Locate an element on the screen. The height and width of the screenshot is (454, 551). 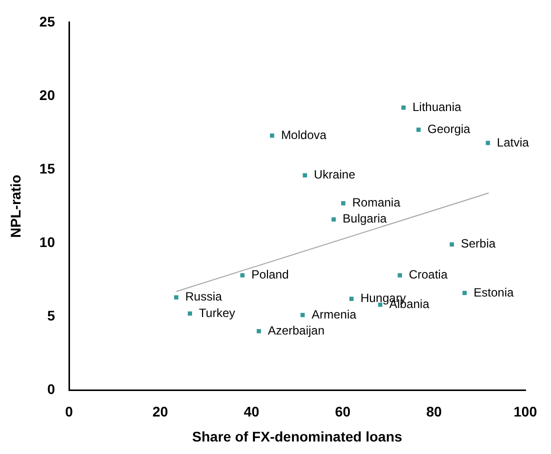
annotation: Serbia is located at coordinates (478, 243).